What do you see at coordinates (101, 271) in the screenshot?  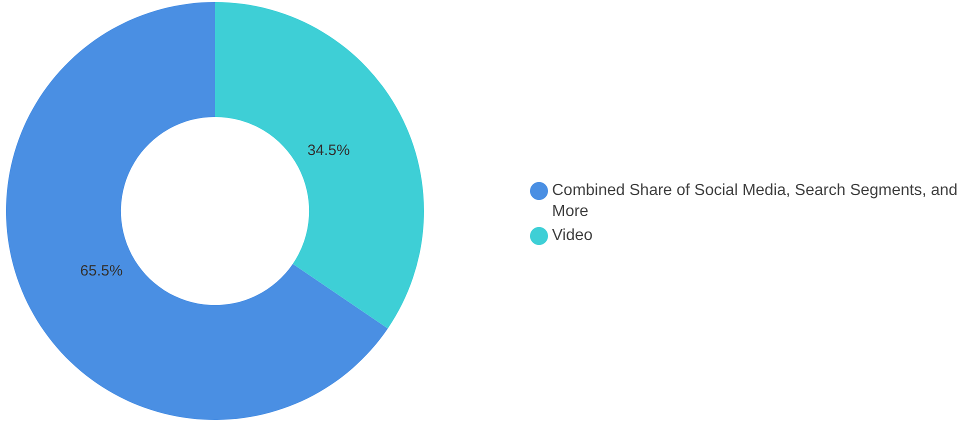 I see `data-label: 65.5%` at bounding box center [101, 271].